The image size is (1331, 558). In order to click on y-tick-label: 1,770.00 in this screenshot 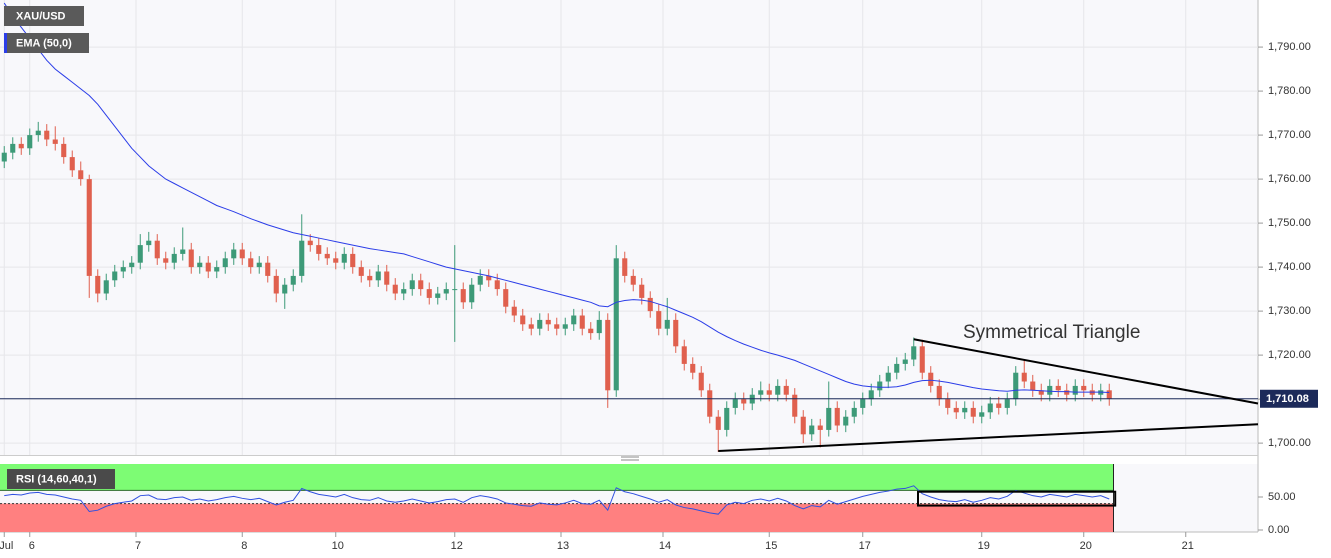, I will do `click(1289, 135)`.